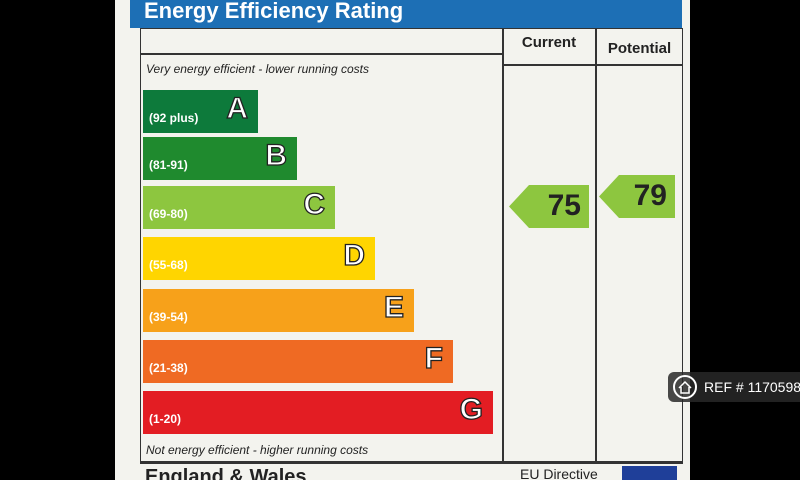 The height and width of the screenshot is (480, 800). I want to click on footer-region: England & Wales, so click(226, 473).